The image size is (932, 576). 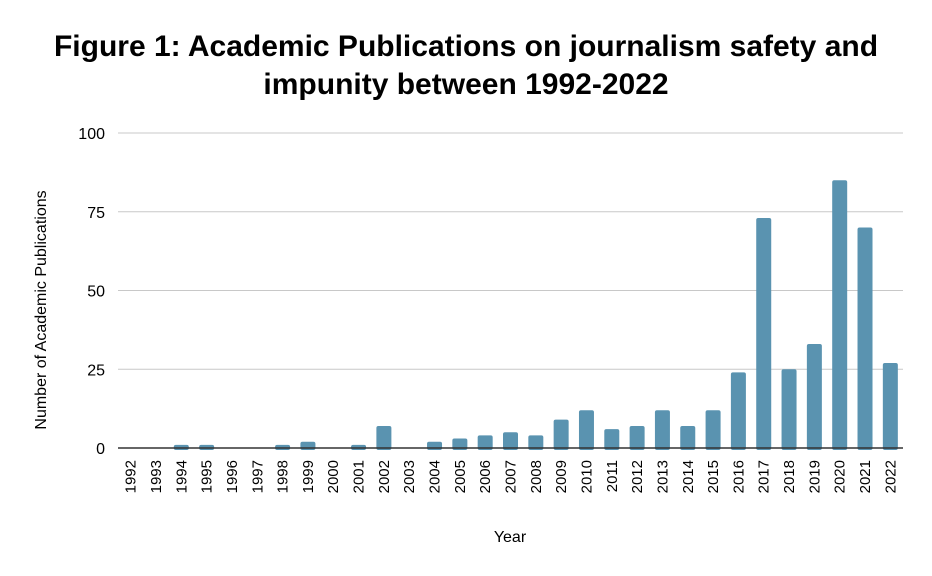 What do you see at coordinates (333, 476) in the screenshot?
I see `x-tick-label: 2000` at bounding box center [333, 476].